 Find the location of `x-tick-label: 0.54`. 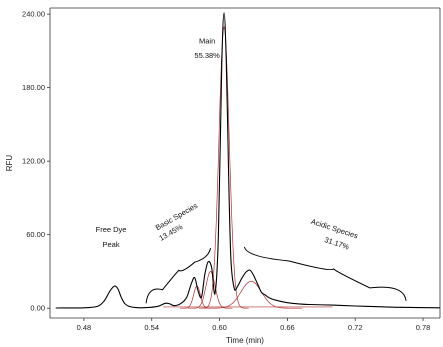

x-tick-label: 0.54 is located at coordinates (151, 327).